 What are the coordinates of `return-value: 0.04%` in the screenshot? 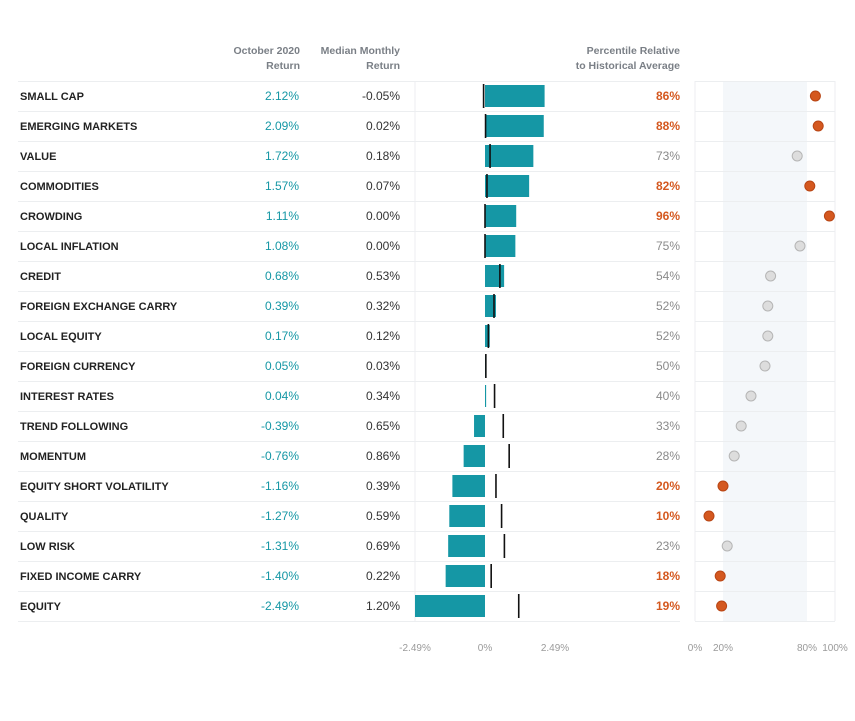 It's located at (282, 396).